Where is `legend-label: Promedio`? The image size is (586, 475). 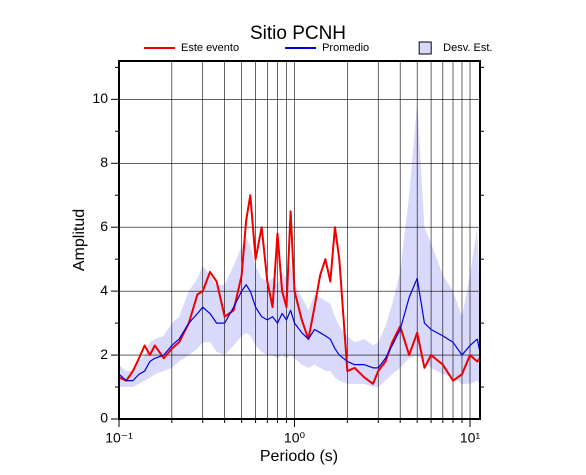
legend-label: Promedio is located at coordinates (345, 48).